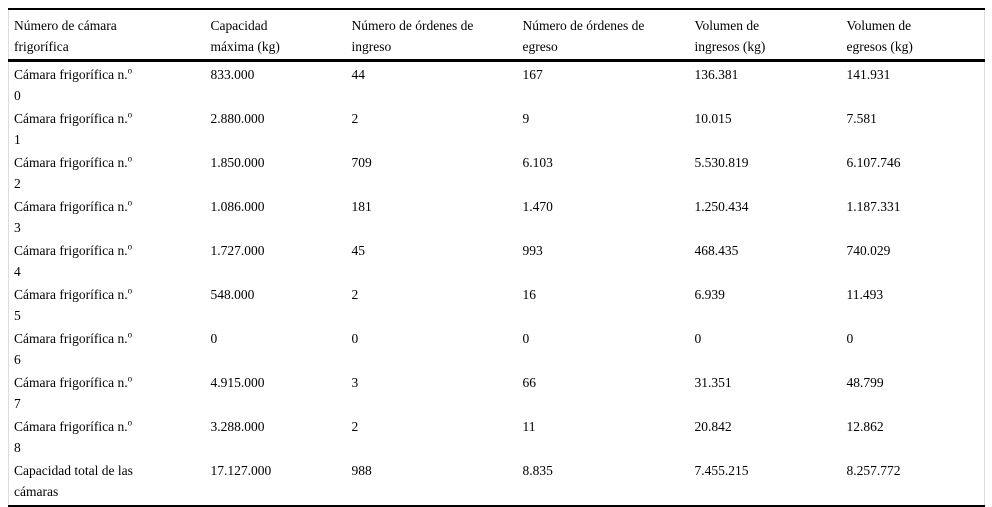 The image size is (992, 507). Describe the element at coordinates (873, 206) in the screenshot. I see `cell-volumen-egresos: 1.187.331` at that location.